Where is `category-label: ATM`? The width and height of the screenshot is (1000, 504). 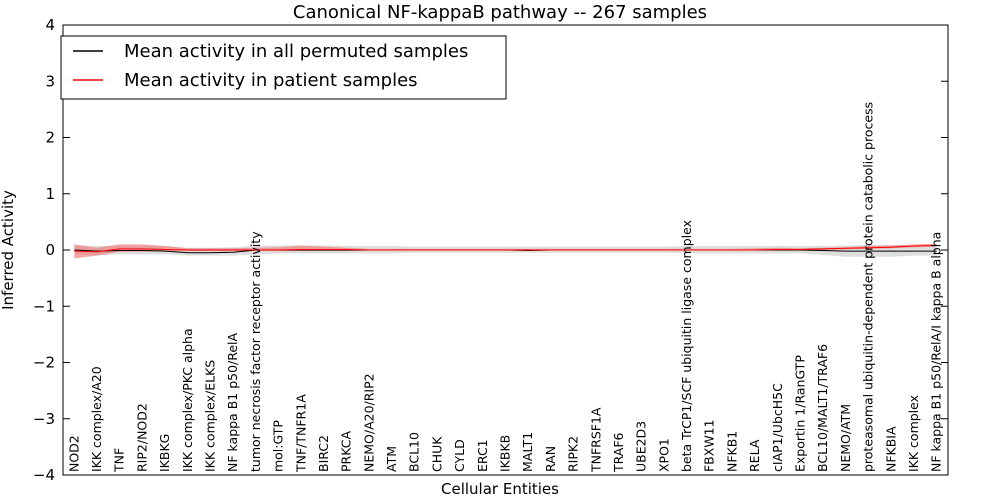
category-label: ATM is located at coordinates (391, 459).